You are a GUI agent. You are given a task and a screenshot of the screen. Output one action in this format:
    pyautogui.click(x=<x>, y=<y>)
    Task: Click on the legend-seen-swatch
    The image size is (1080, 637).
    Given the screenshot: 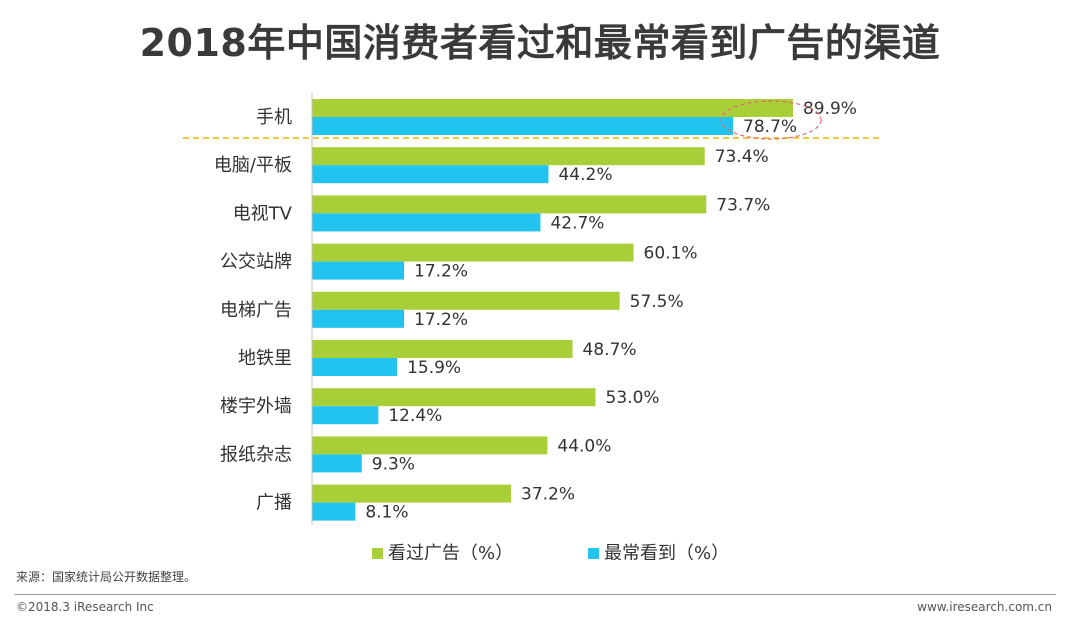 What is the action you would take?
    pyautogui.click(x=377, y=553)
    